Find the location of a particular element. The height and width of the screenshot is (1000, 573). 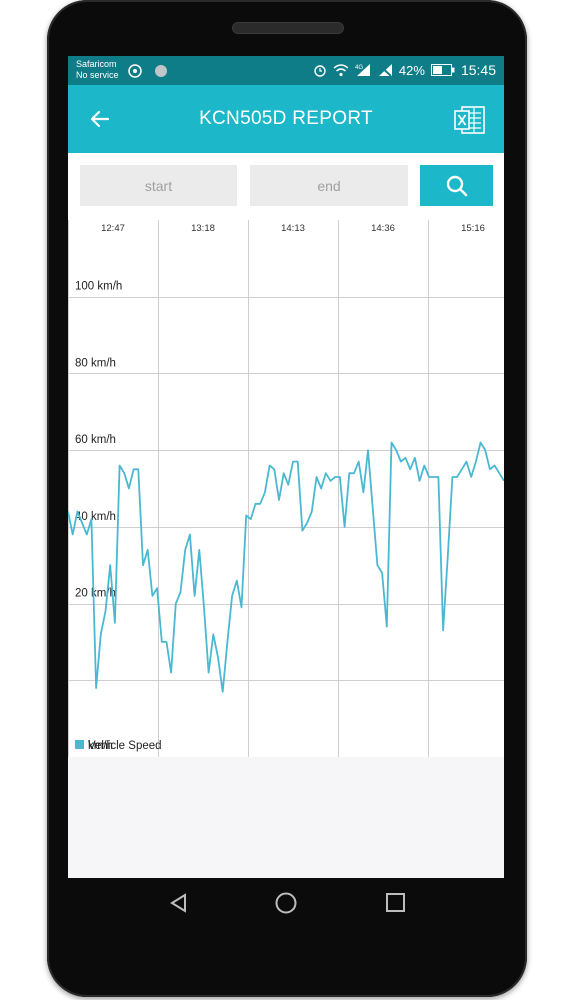

x-tick-label: 12:47 is located at coordinates (113, 228).